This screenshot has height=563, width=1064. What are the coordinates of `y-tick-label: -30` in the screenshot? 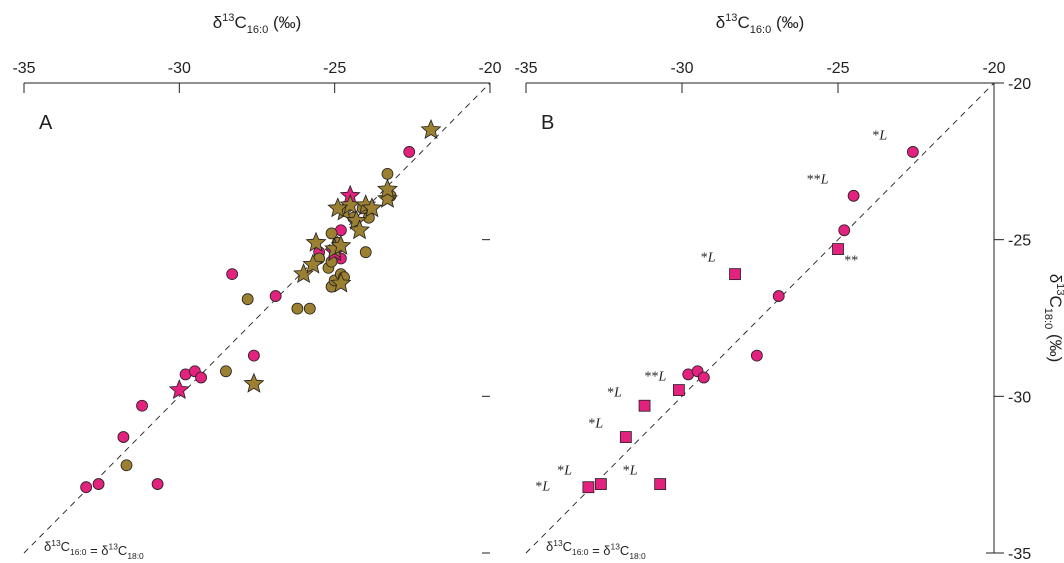 It's located at (1019, 397).